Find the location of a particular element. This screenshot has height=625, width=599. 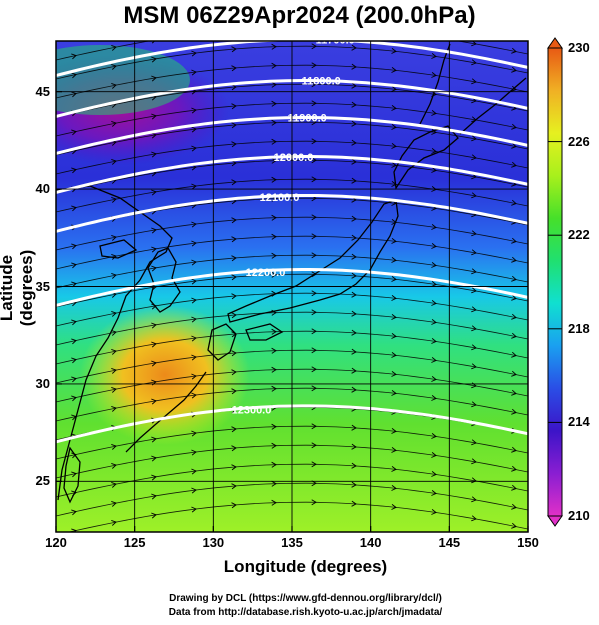

y-tick-label: 35 is located at coordinates (42, 286).